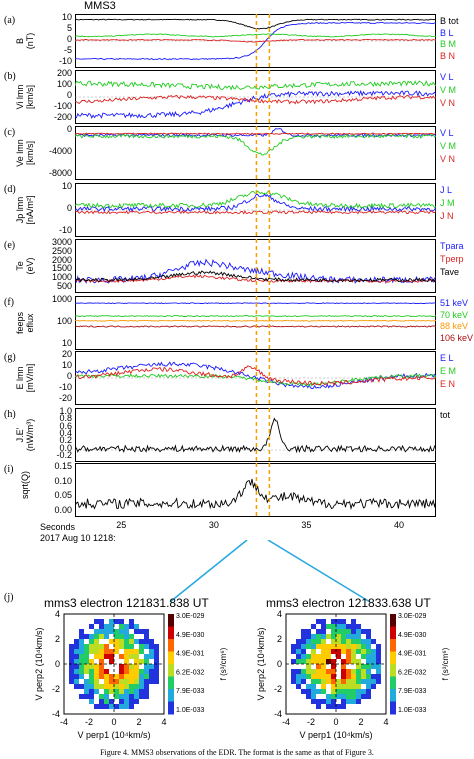 Image resolution: width=474 pixels, height=759 pixels. Describe the element at coordinates (279, 614) in the screenshot. I see `distribution-ytick-1-0: 4` at that location.